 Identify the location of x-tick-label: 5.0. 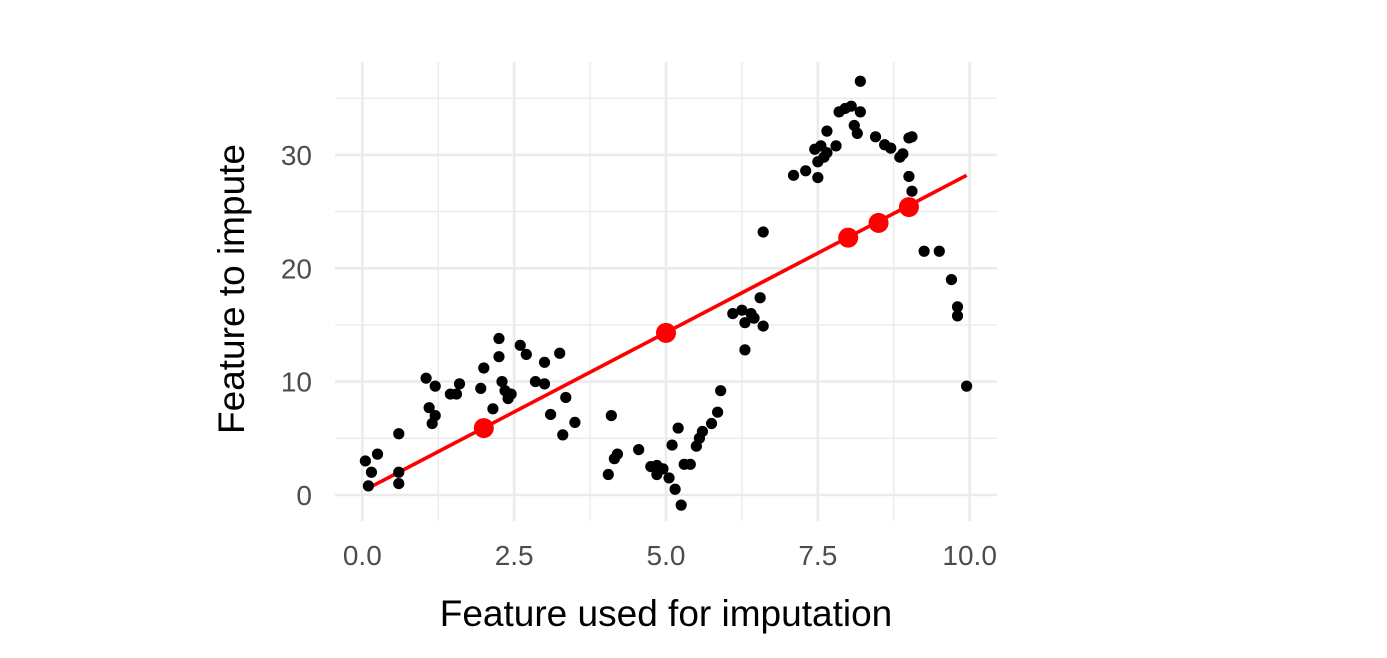
(666, 555).